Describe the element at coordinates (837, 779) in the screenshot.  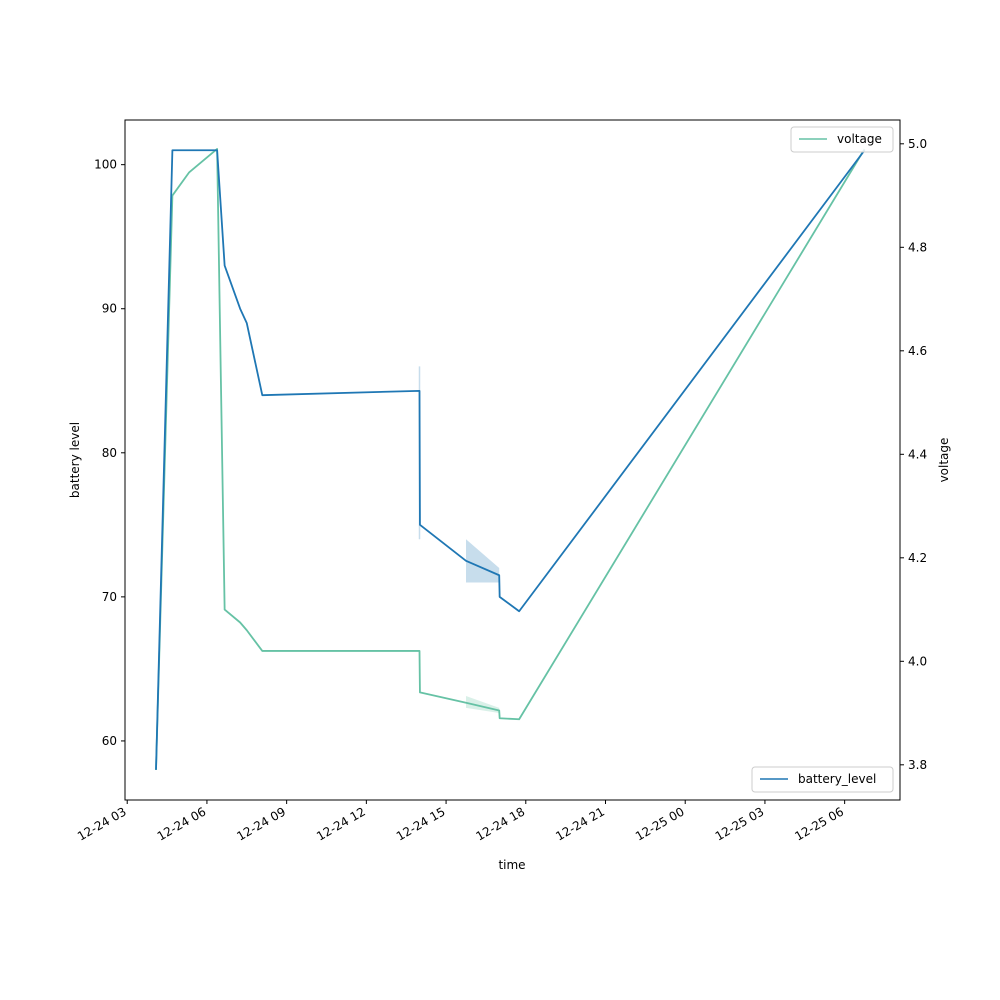
I see `legend-battery-level-label: battery_level` at that location.